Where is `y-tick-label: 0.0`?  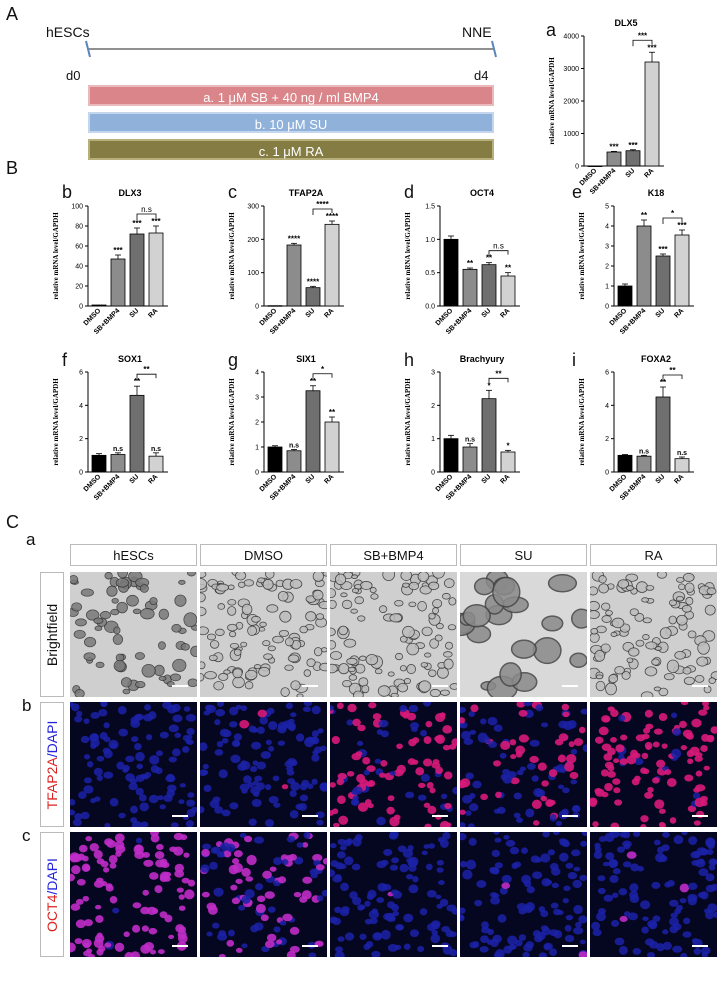 y-tick-label: 0.0 is located at coordinates (430, 307).